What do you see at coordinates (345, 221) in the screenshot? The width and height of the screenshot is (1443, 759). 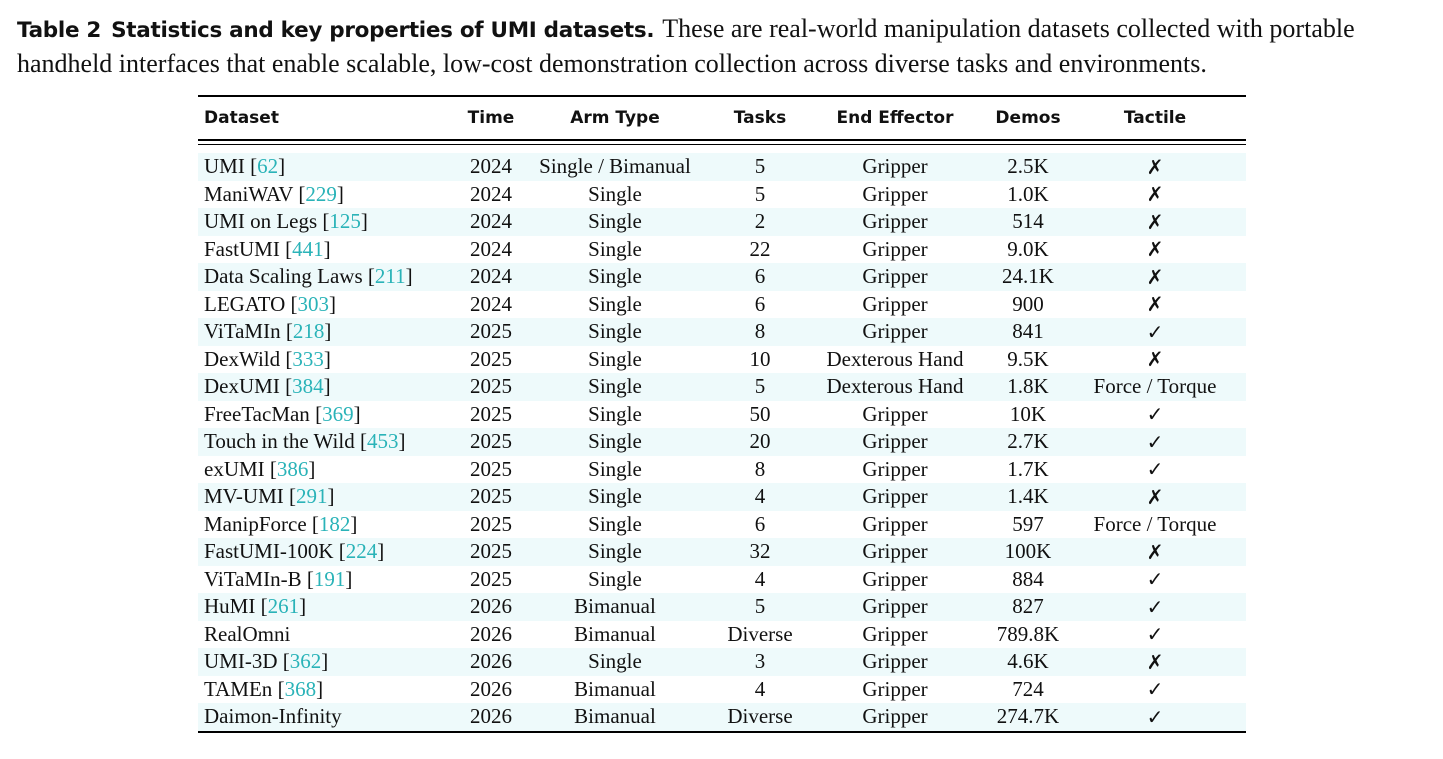 I see `citation-link: 125` at bounding box center [345, 221].